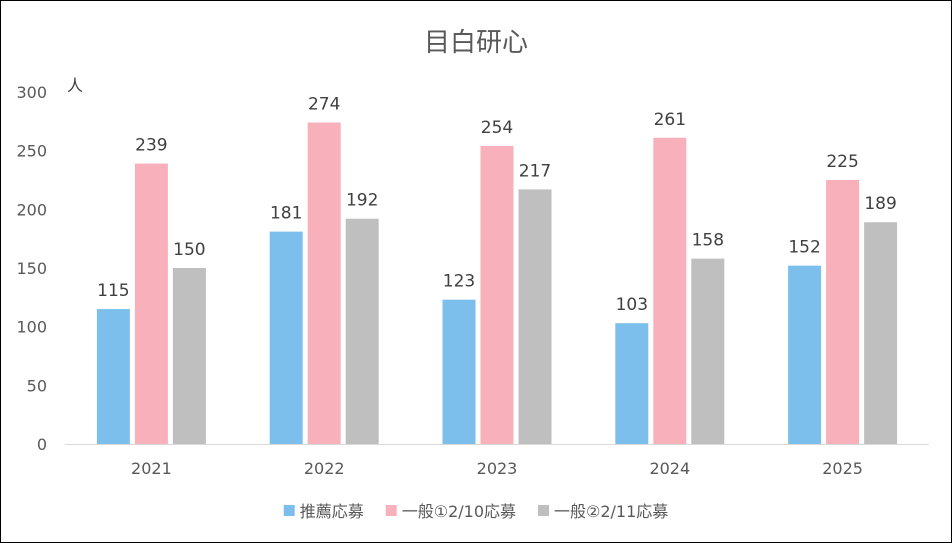 This screenshot has width=952, height=543. What do you see at coordinates (842, 162) in the screenshot?
I see `data-label: 225` at bounding box center [842, 162].